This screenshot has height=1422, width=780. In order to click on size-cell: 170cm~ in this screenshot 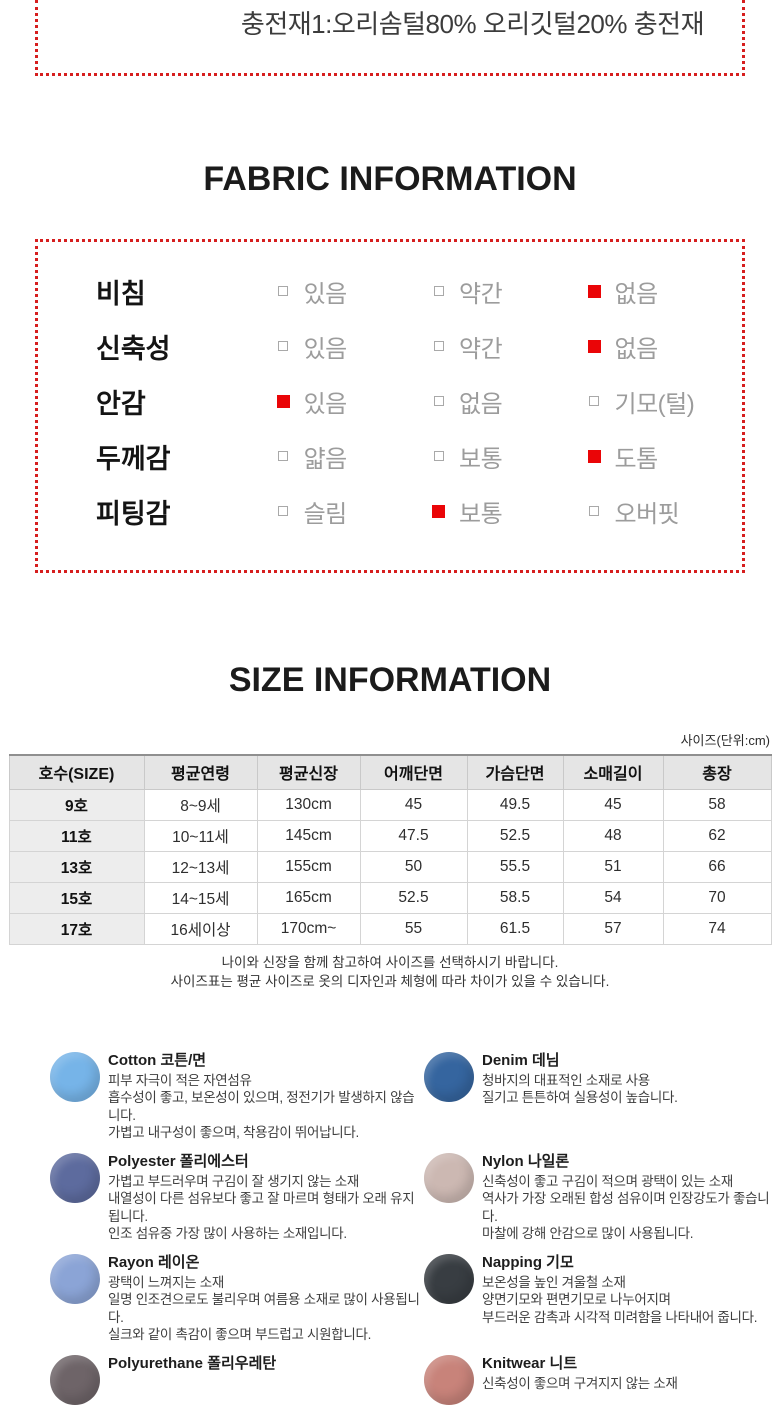, I will do `click(308, 928)`.